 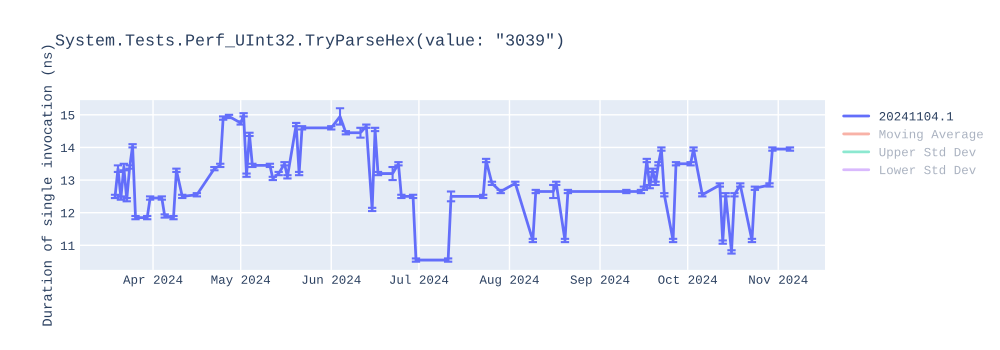 I want to click on x-tick-label: Oct 2024, so click(x=688, y=279).